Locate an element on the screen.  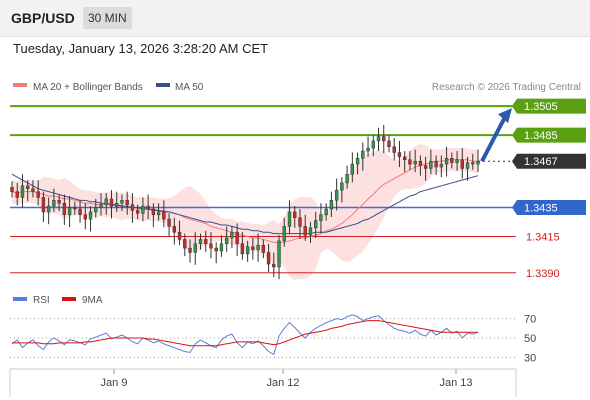
ma50-line is located at coordinates (245, 204).